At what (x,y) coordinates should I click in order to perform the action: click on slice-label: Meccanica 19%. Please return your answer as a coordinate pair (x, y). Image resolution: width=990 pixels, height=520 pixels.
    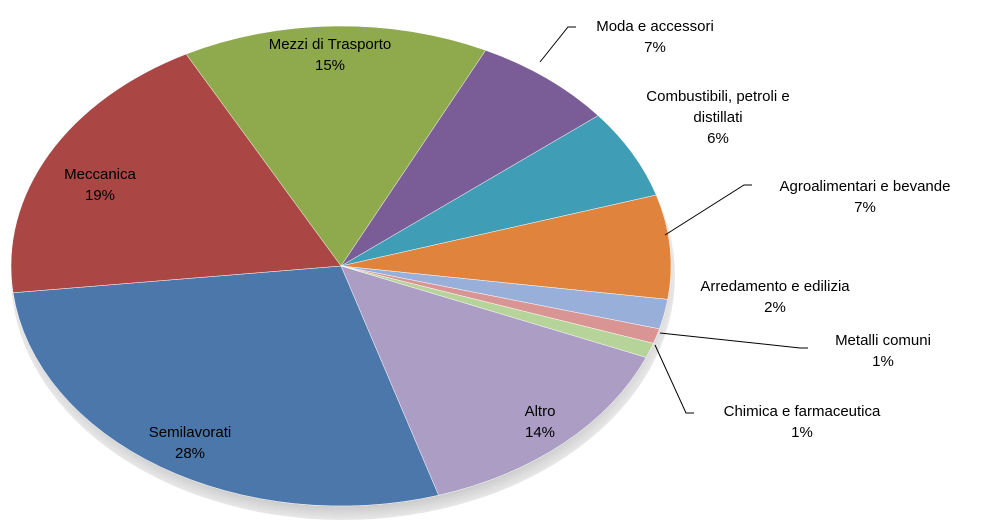
    Looking at the image, I should click on (100, 185).